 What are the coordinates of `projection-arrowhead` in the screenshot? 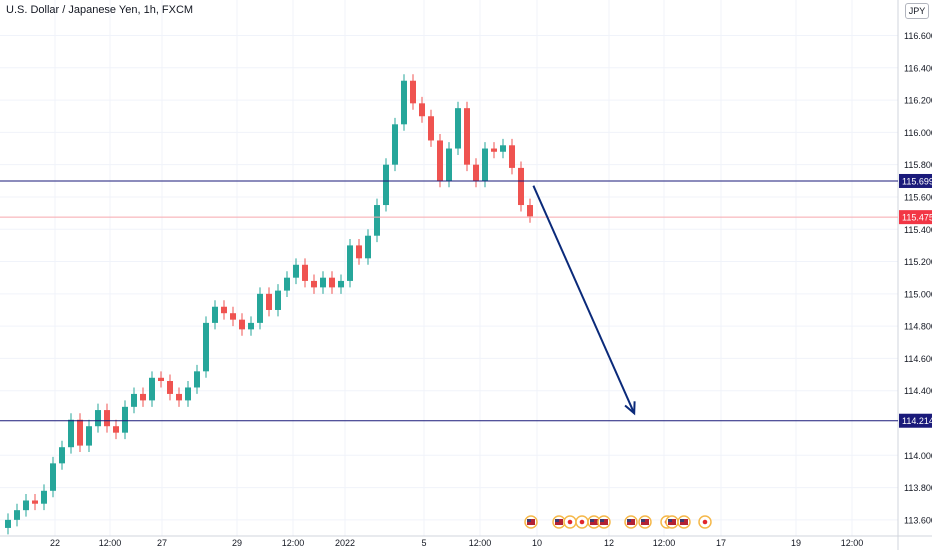 It's located at (630, 408).